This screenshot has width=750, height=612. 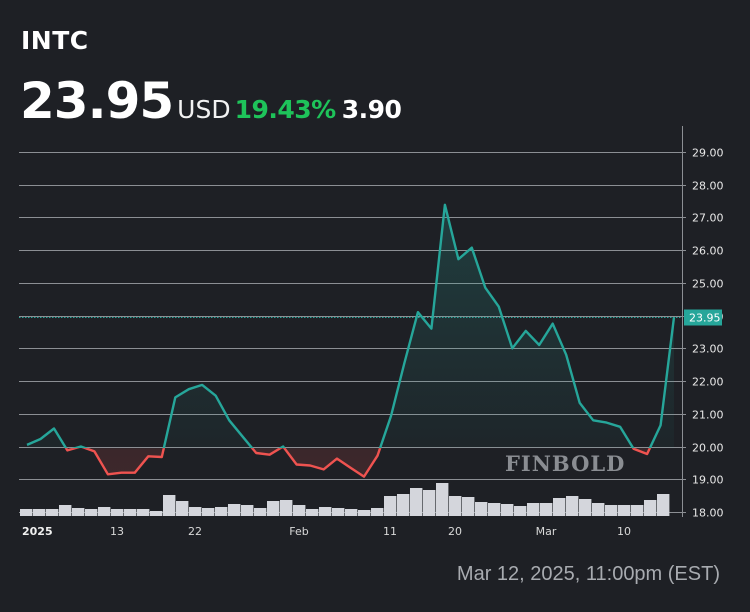 What do you see at coordinates (708, 349) in the screenshot?
I see `y-tick-label: 23.00` at bounding box center [708, 349].